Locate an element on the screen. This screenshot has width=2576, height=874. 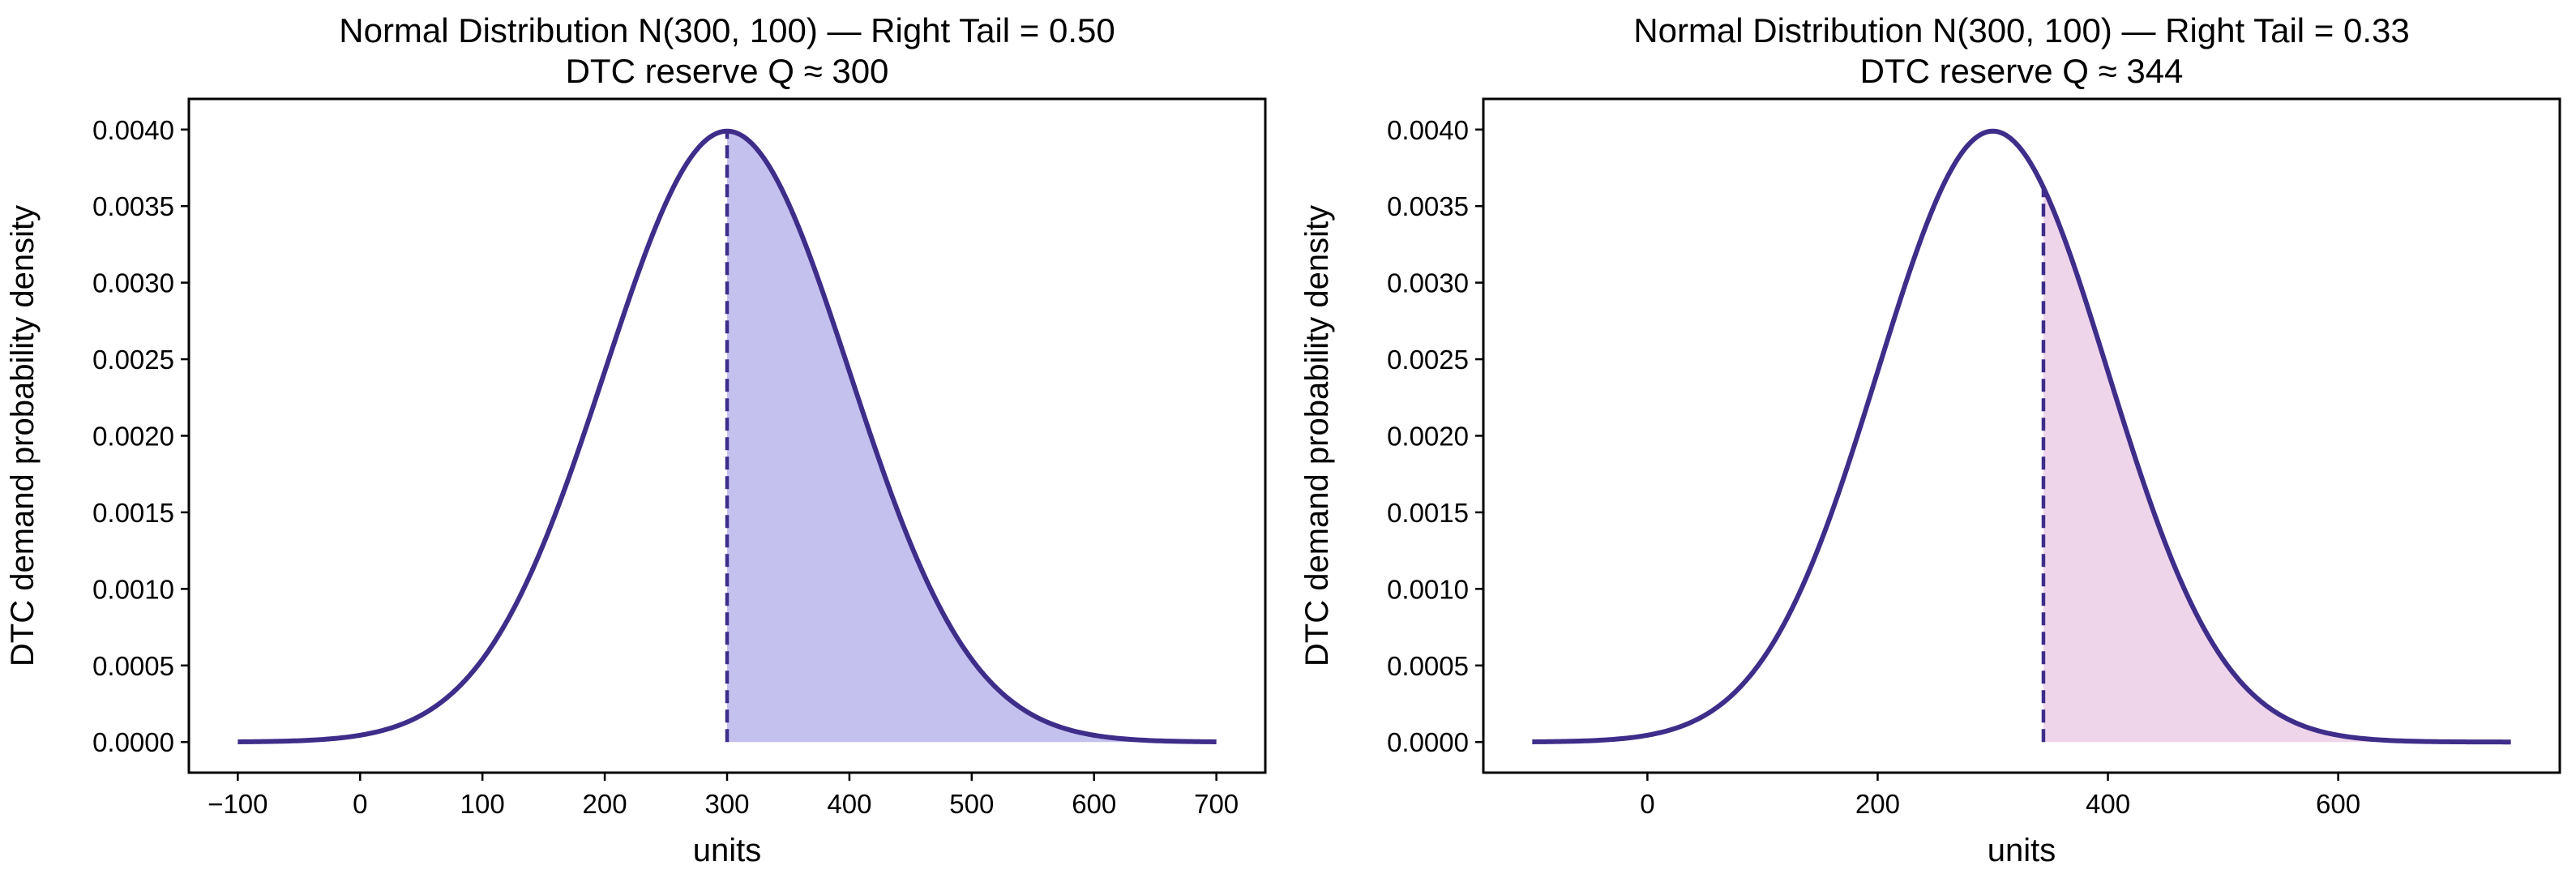
chart-subtitle: DTC reserve Q ≈ 344 is located at coordinates (2022, 71).